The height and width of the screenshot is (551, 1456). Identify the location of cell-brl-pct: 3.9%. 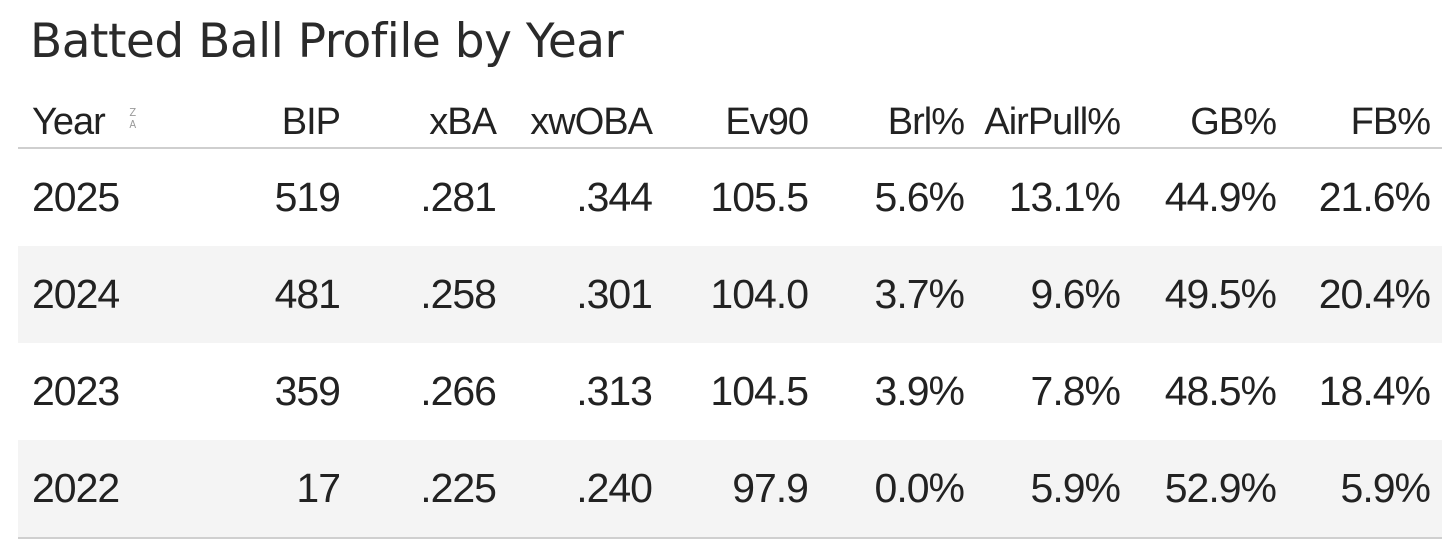
(919, 391).